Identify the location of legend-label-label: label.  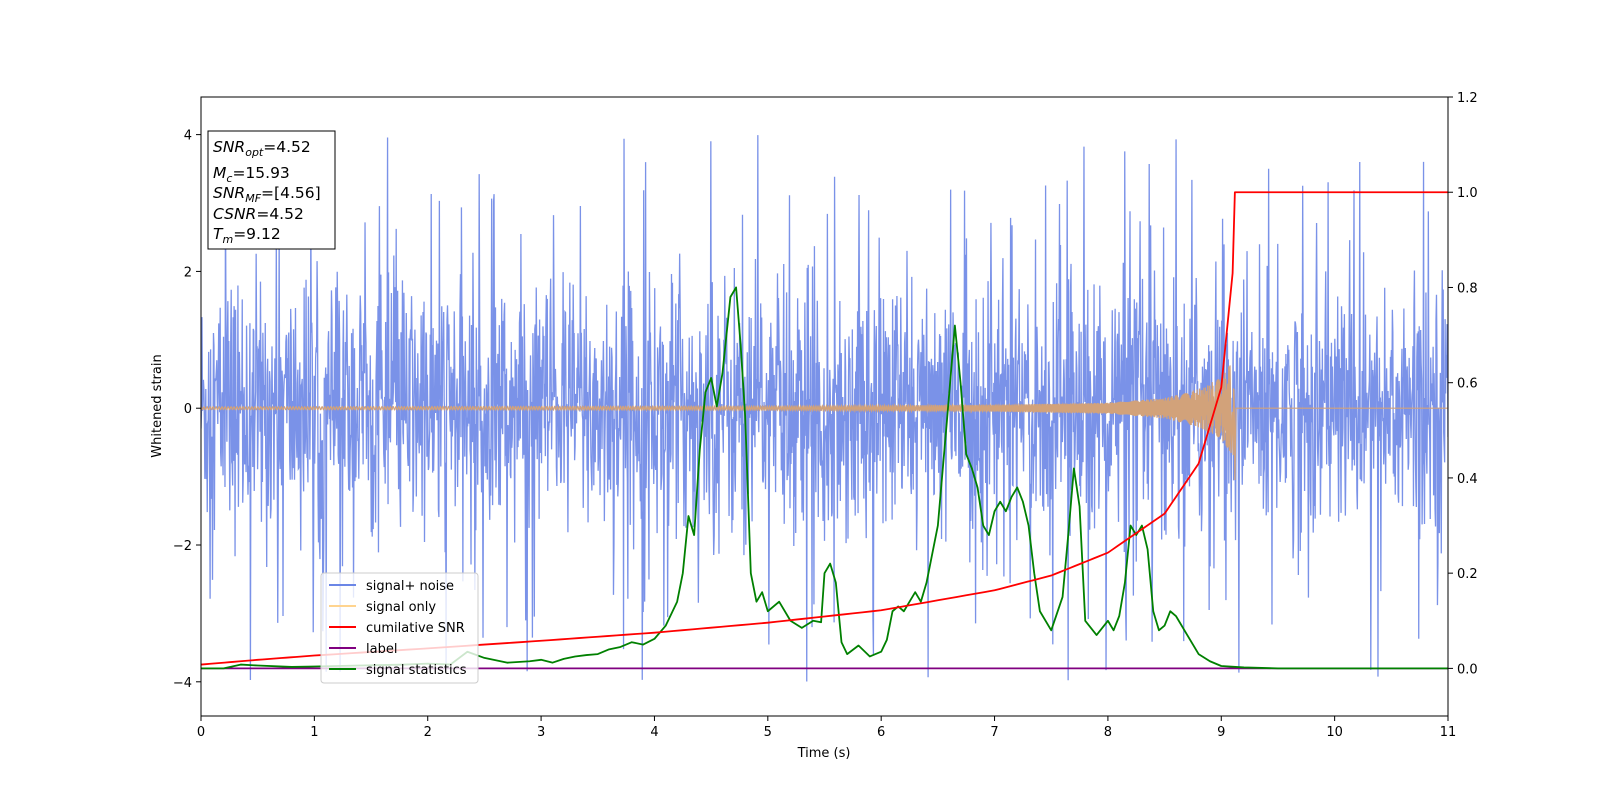
(381, 649).